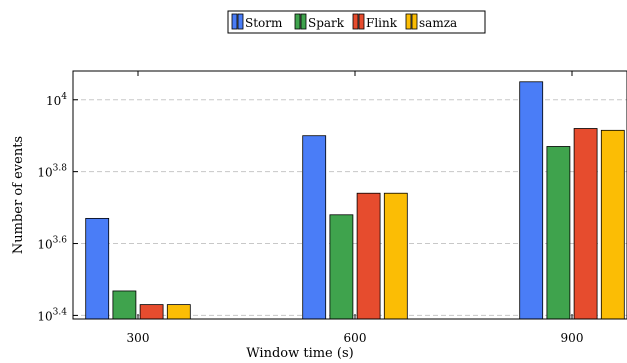  What do you see at coordinates (299, 353) in the screenshot?
I see `x-axis-label: Window time (s)` at bounding box center [299, 353].